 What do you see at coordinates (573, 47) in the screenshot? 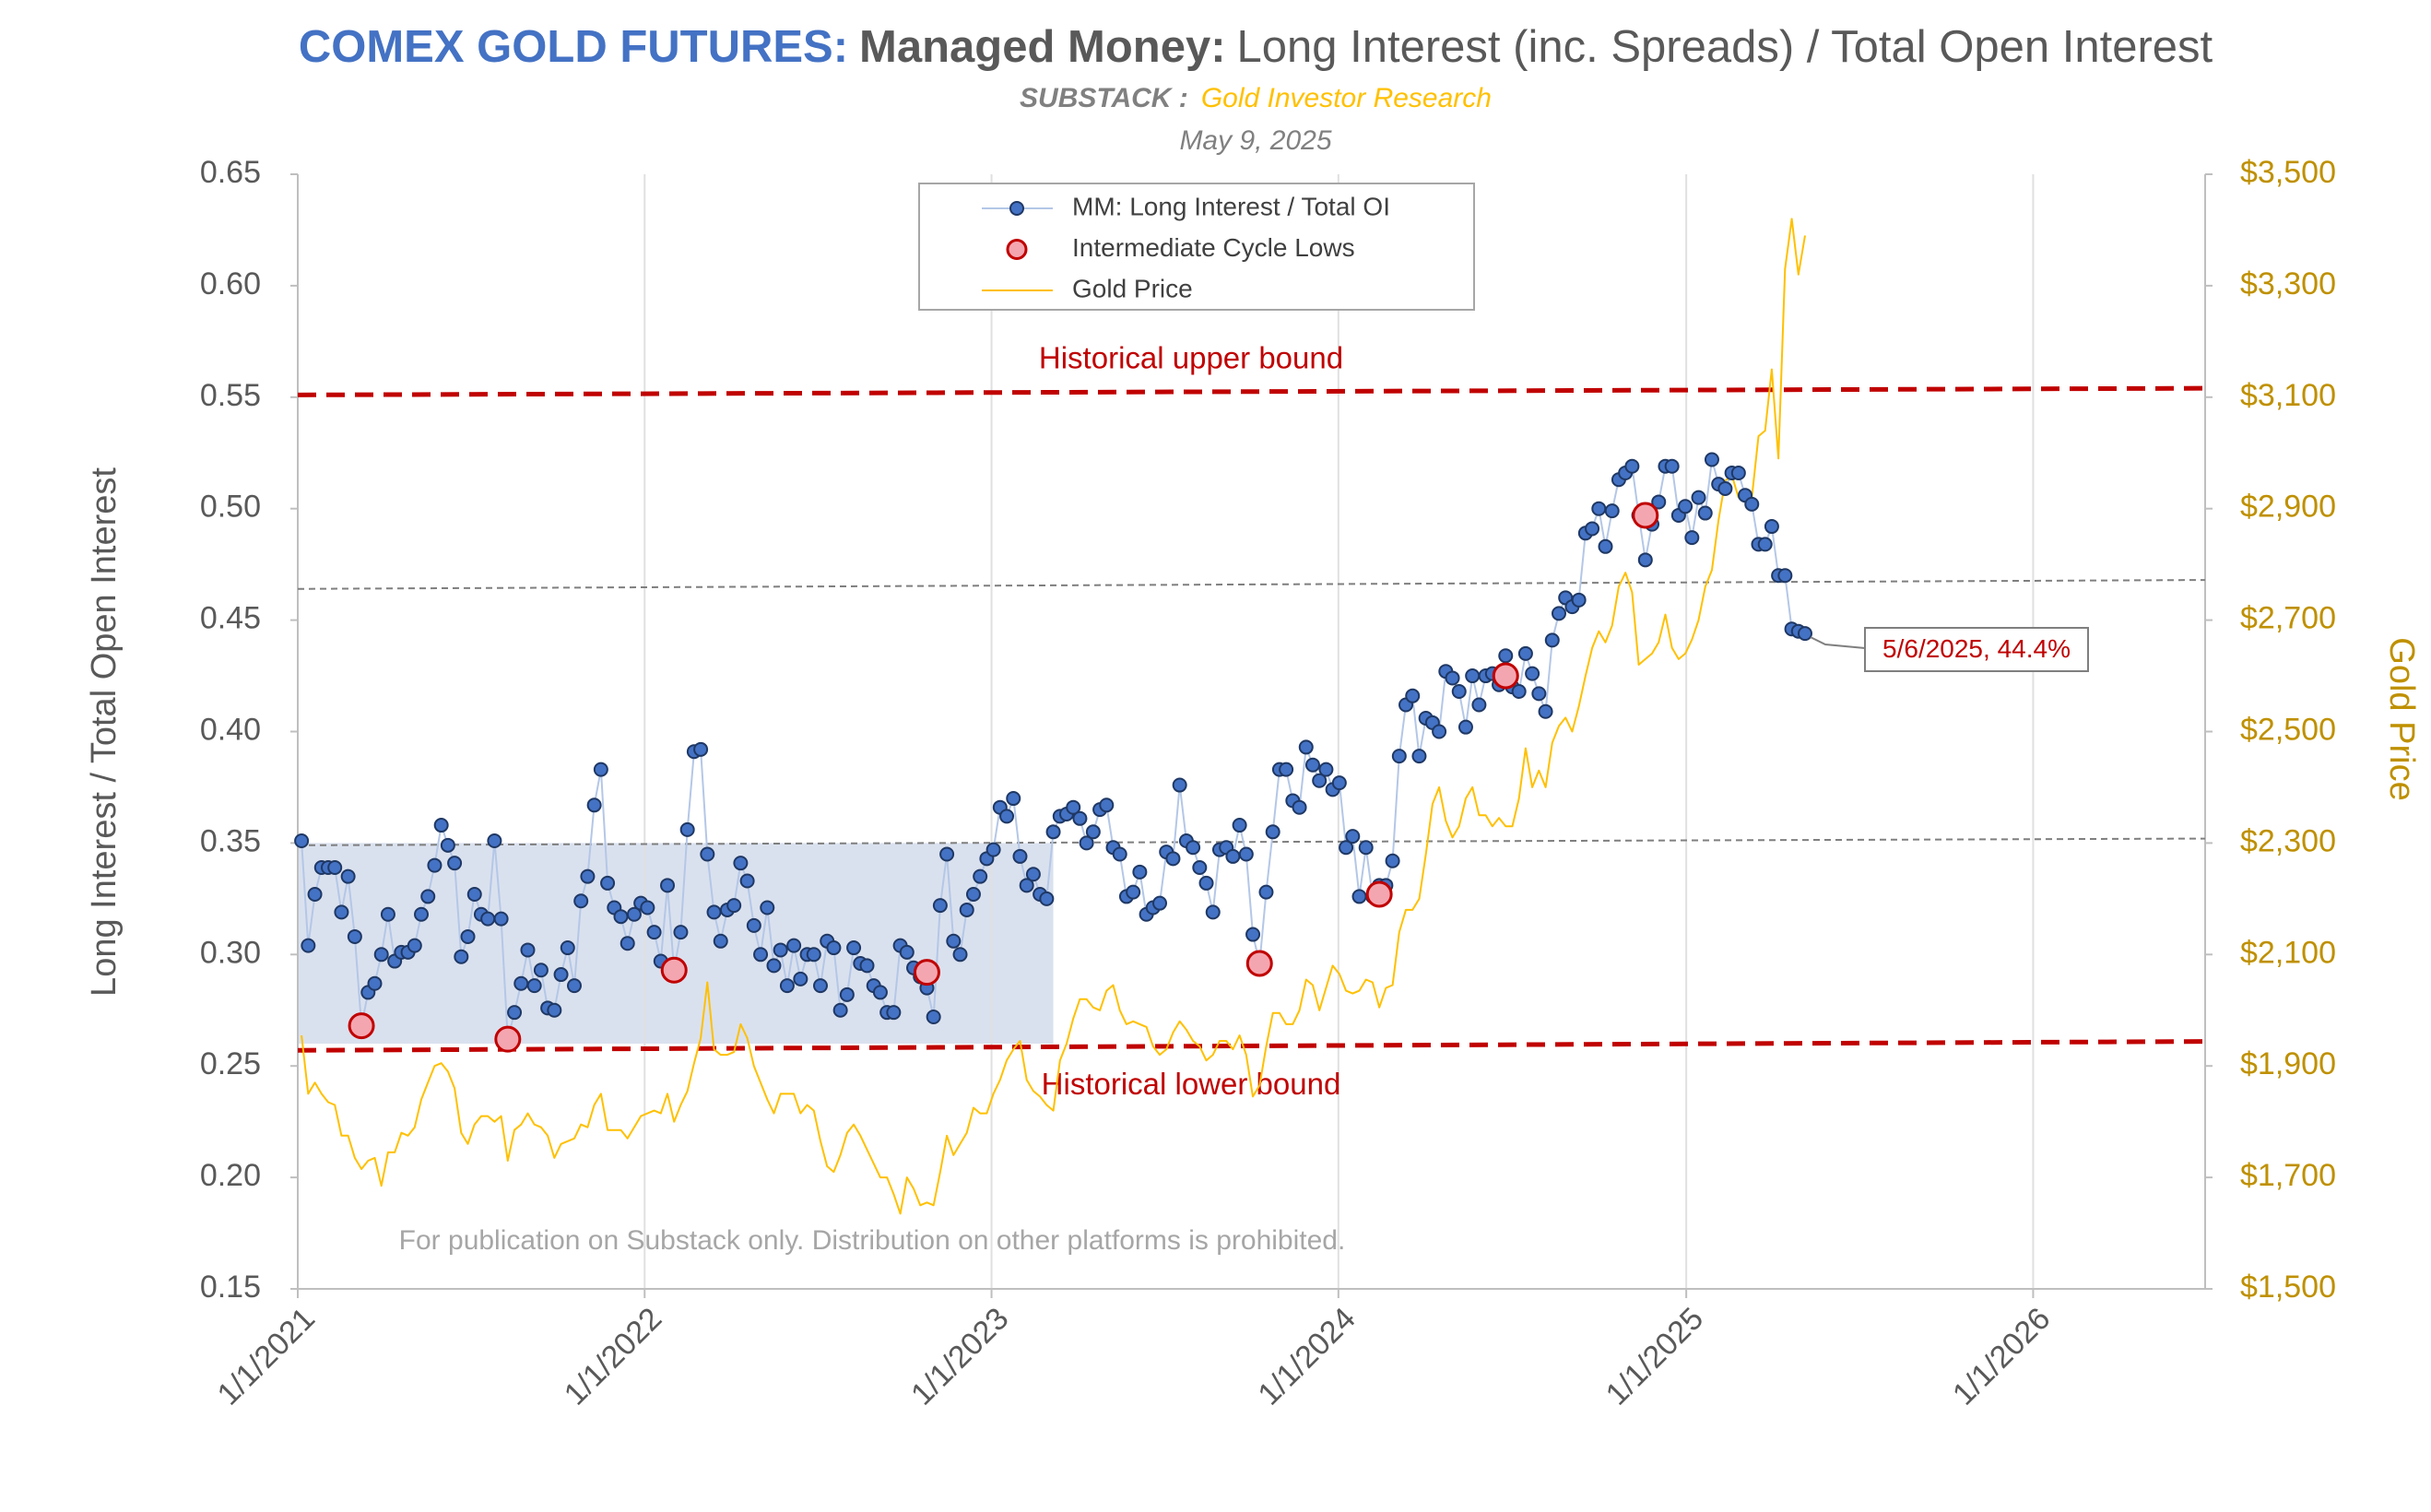
I see `title-prefix: COMEX GOLD FUTURES:` at bounding box center [573, 47].